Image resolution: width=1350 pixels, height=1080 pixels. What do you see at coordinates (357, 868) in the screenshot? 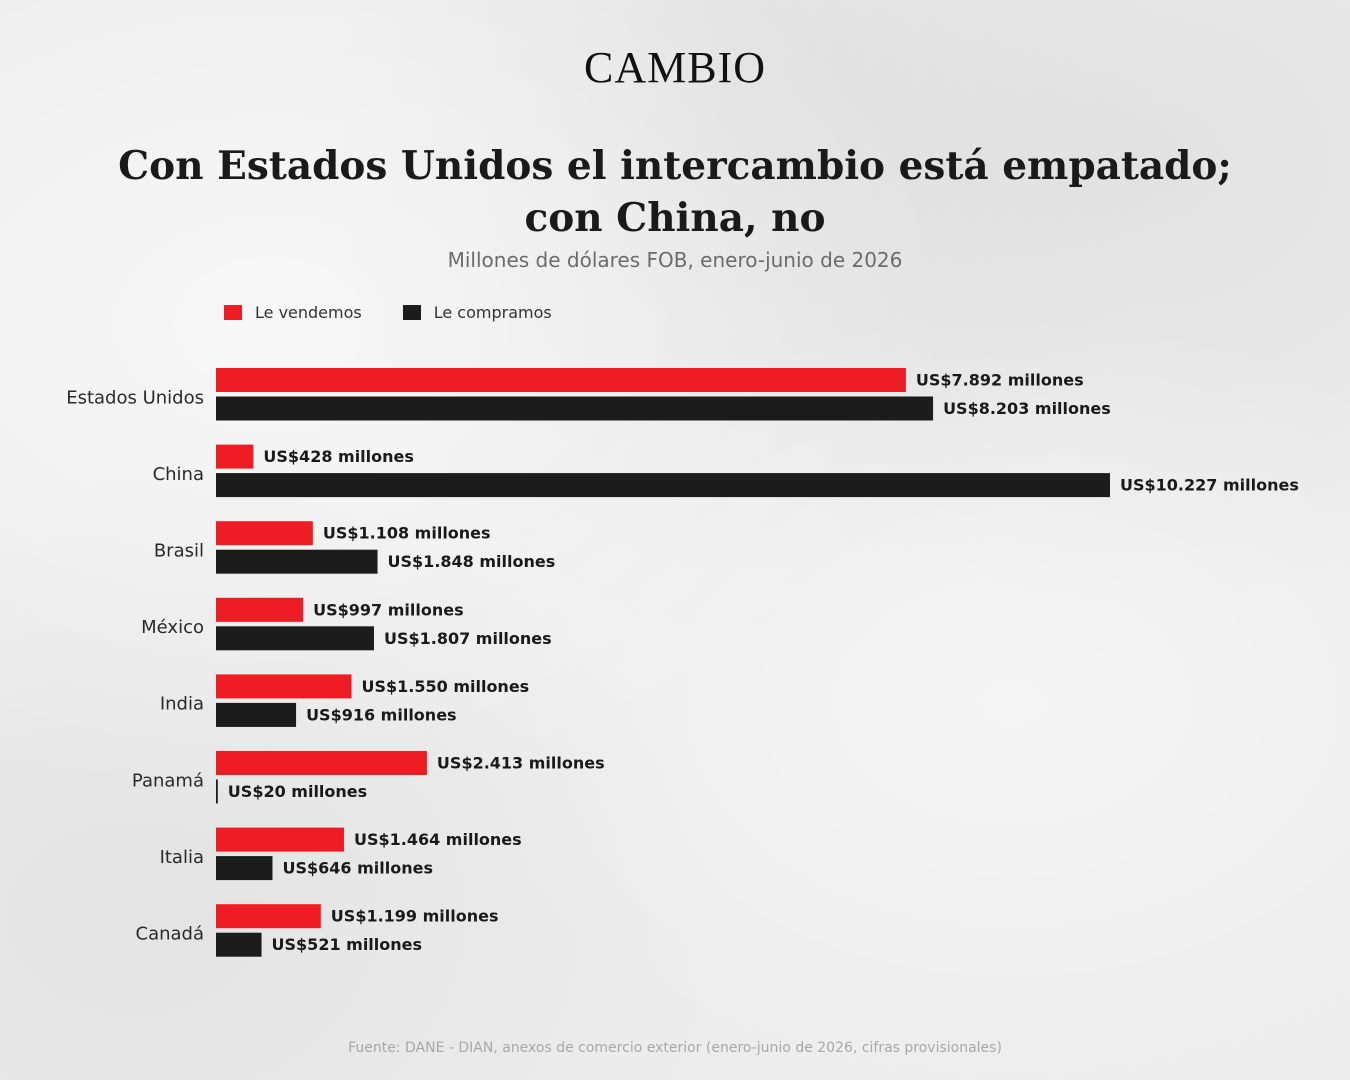
I see `data-label-buy-italia: US$646 millones` at bounding box center [357, 868].